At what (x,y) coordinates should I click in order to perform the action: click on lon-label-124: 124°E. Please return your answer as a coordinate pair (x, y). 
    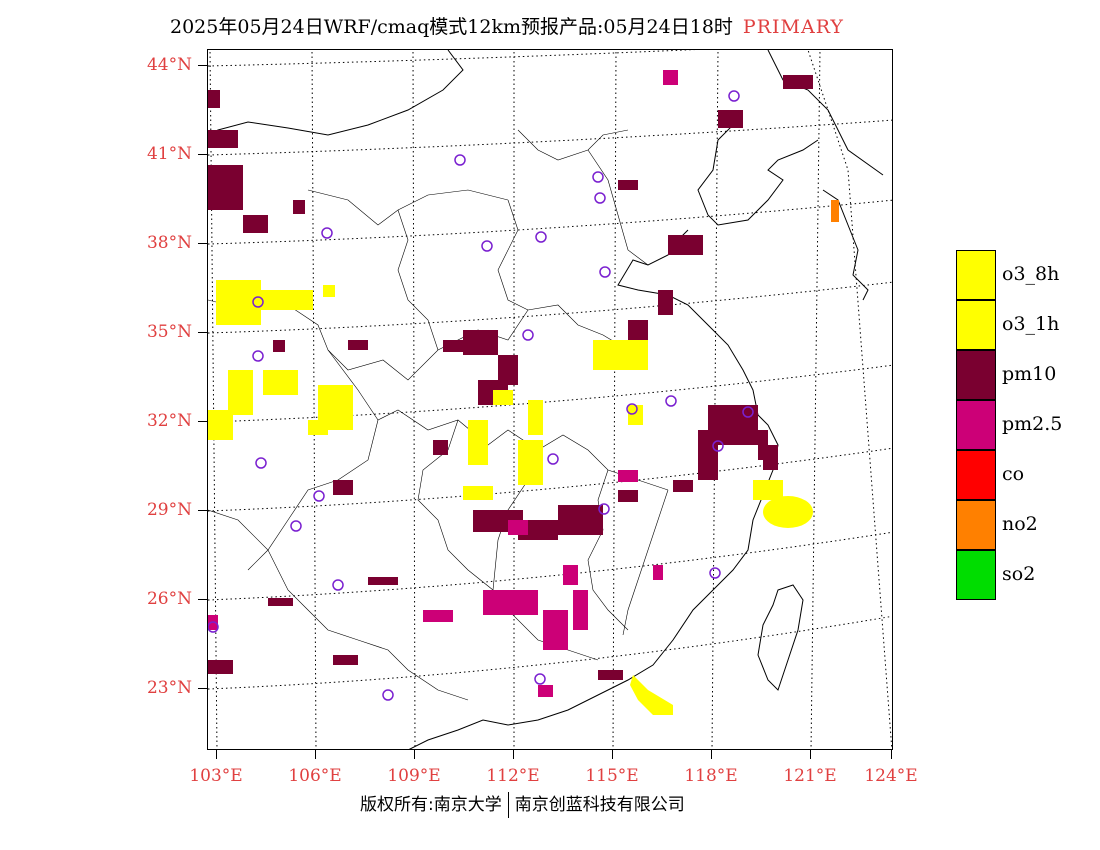
    Looking at the image, I should click on (891, 776).